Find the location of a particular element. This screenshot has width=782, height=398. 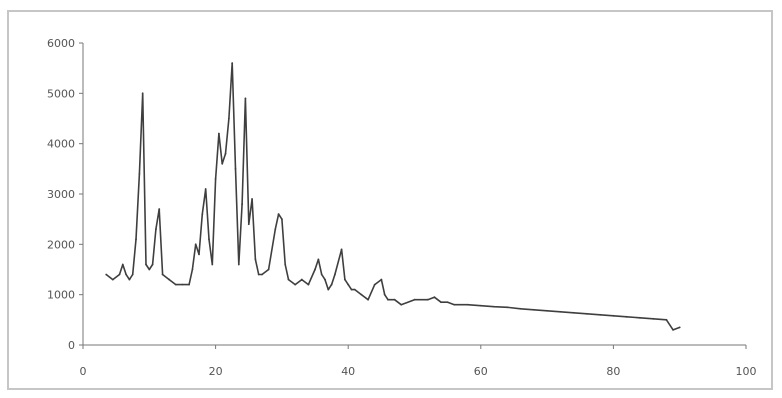

y-tick-label: 4000 is located at coordinates (61, 144).